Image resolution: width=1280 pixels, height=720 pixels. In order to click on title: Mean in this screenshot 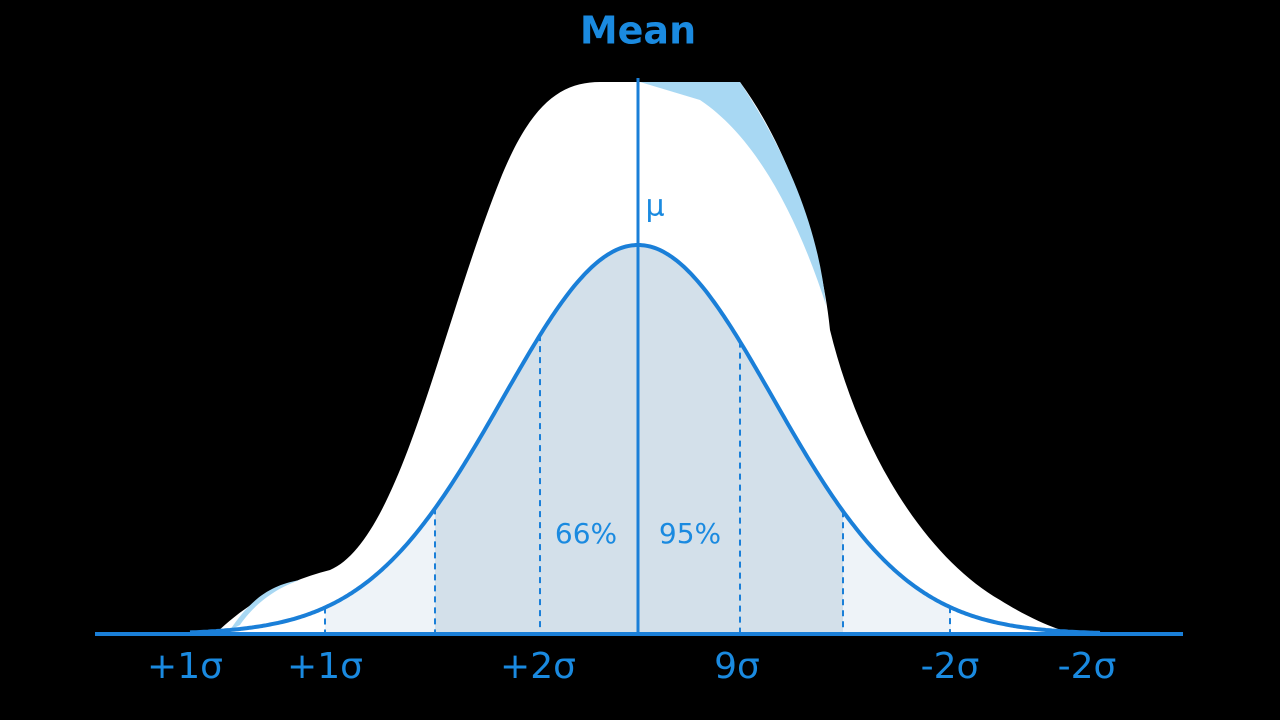, I will do `click(638, 31)`.